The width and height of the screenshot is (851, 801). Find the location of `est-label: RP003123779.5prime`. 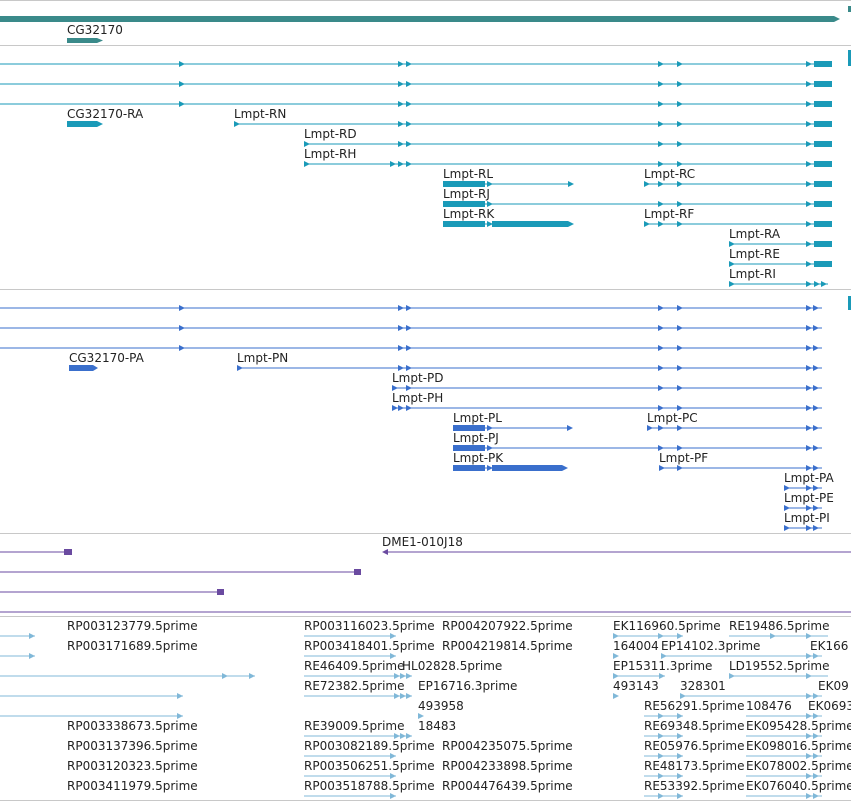

est-label: RP003123779.5prime is located at coordinates (132, 626).